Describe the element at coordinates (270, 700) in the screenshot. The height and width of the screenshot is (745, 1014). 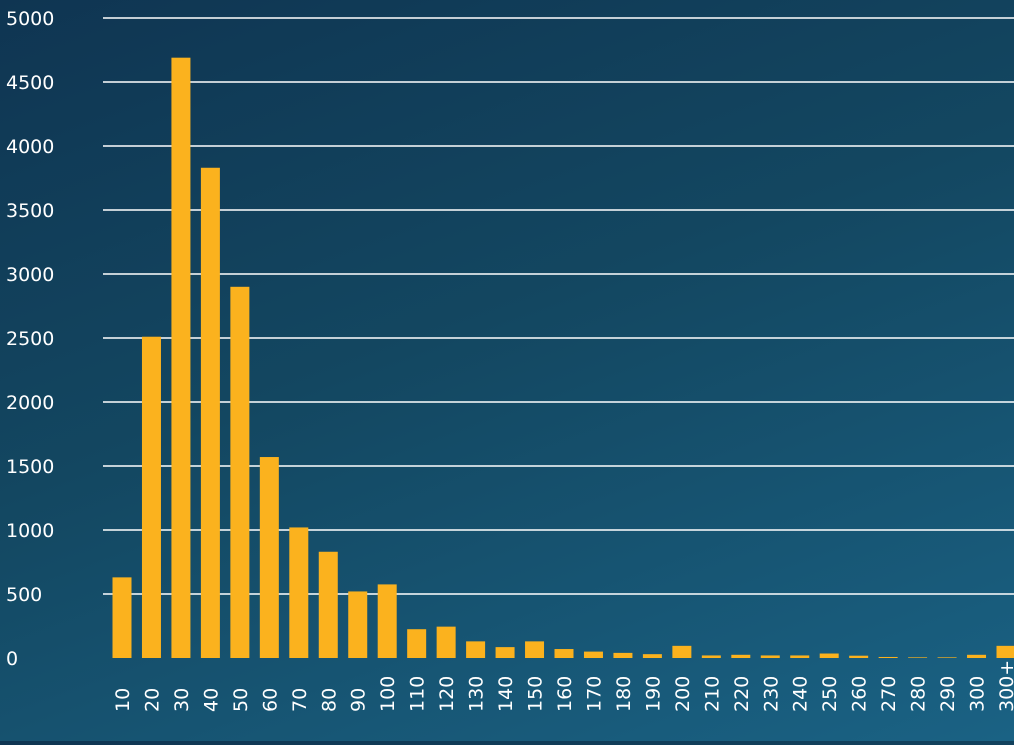
I see `x-tick-label: 60` at that location.